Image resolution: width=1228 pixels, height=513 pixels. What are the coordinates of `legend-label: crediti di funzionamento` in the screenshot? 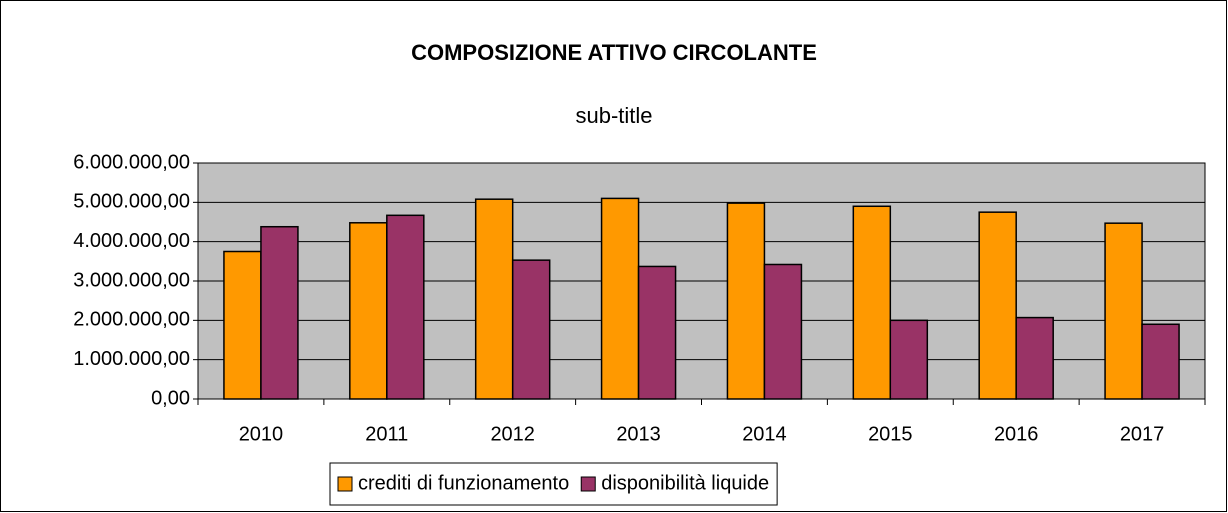 It's located at (463, 483).